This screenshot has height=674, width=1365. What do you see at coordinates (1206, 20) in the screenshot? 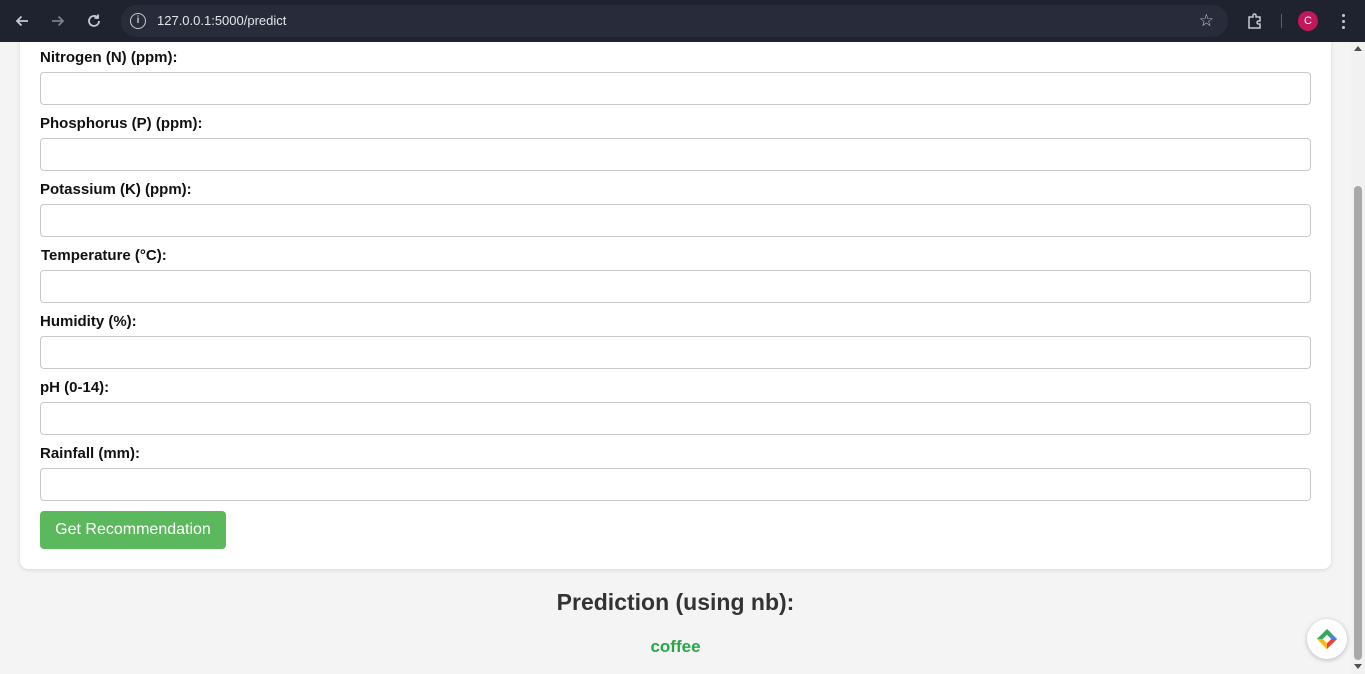
I see `star-icon: ☆` at bounding box center [1206, 20].